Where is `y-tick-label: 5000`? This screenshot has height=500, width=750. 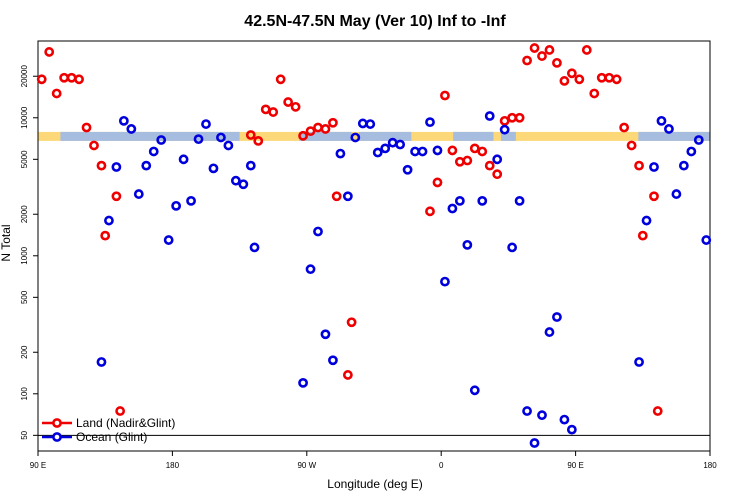
y-tick-label: 5000 is located at coordinates (24, 159).